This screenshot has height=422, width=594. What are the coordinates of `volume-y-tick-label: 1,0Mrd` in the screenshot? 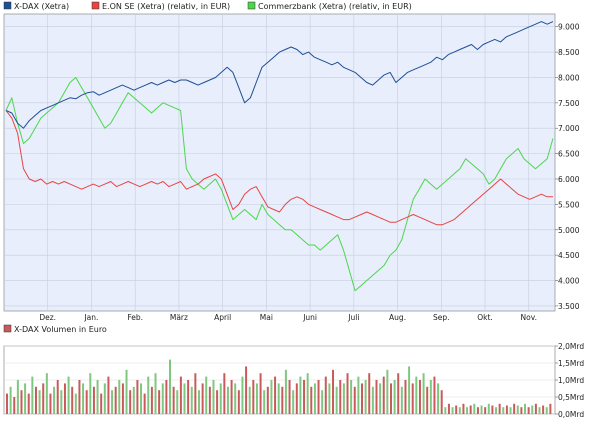 It's located at (571, 380).